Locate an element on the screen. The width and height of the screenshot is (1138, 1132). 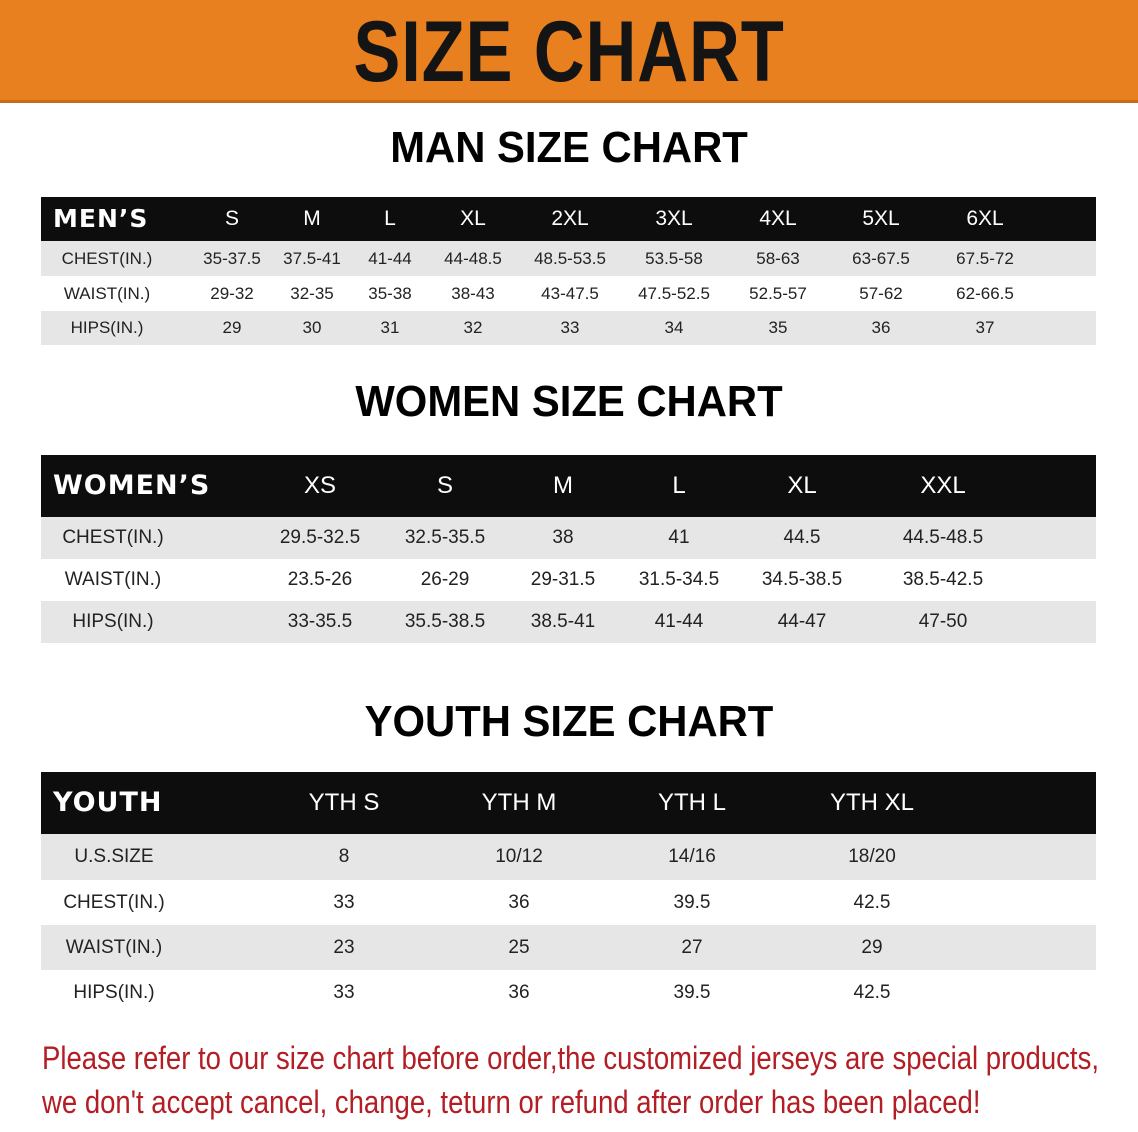
women-header-label: WOMEN’S is located at coordinates (132, 485).